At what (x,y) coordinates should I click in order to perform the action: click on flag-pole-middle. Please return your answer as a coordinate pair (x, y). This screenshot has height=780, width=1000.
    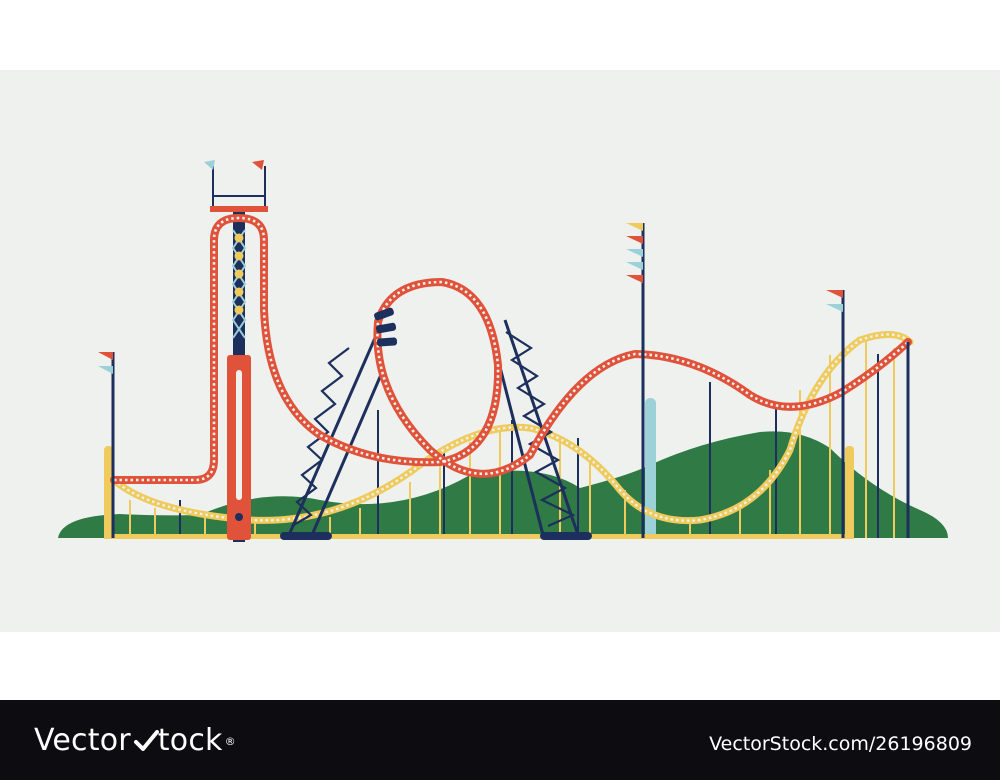
    Looking at the image, I should click on (635, 380).